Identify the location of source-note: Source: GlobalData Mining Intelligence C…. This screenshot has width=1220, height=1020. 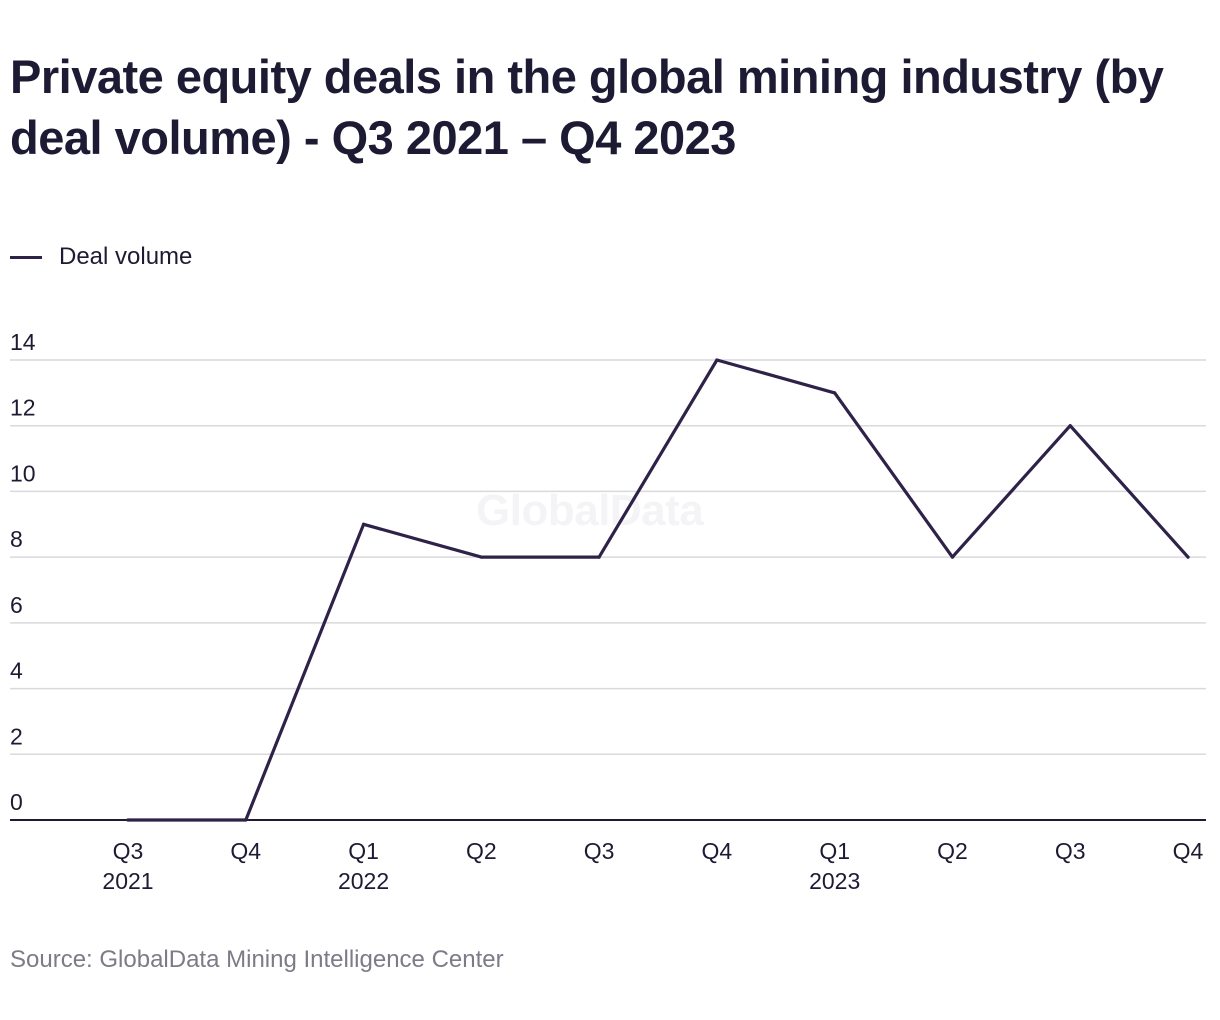
(257, 959).